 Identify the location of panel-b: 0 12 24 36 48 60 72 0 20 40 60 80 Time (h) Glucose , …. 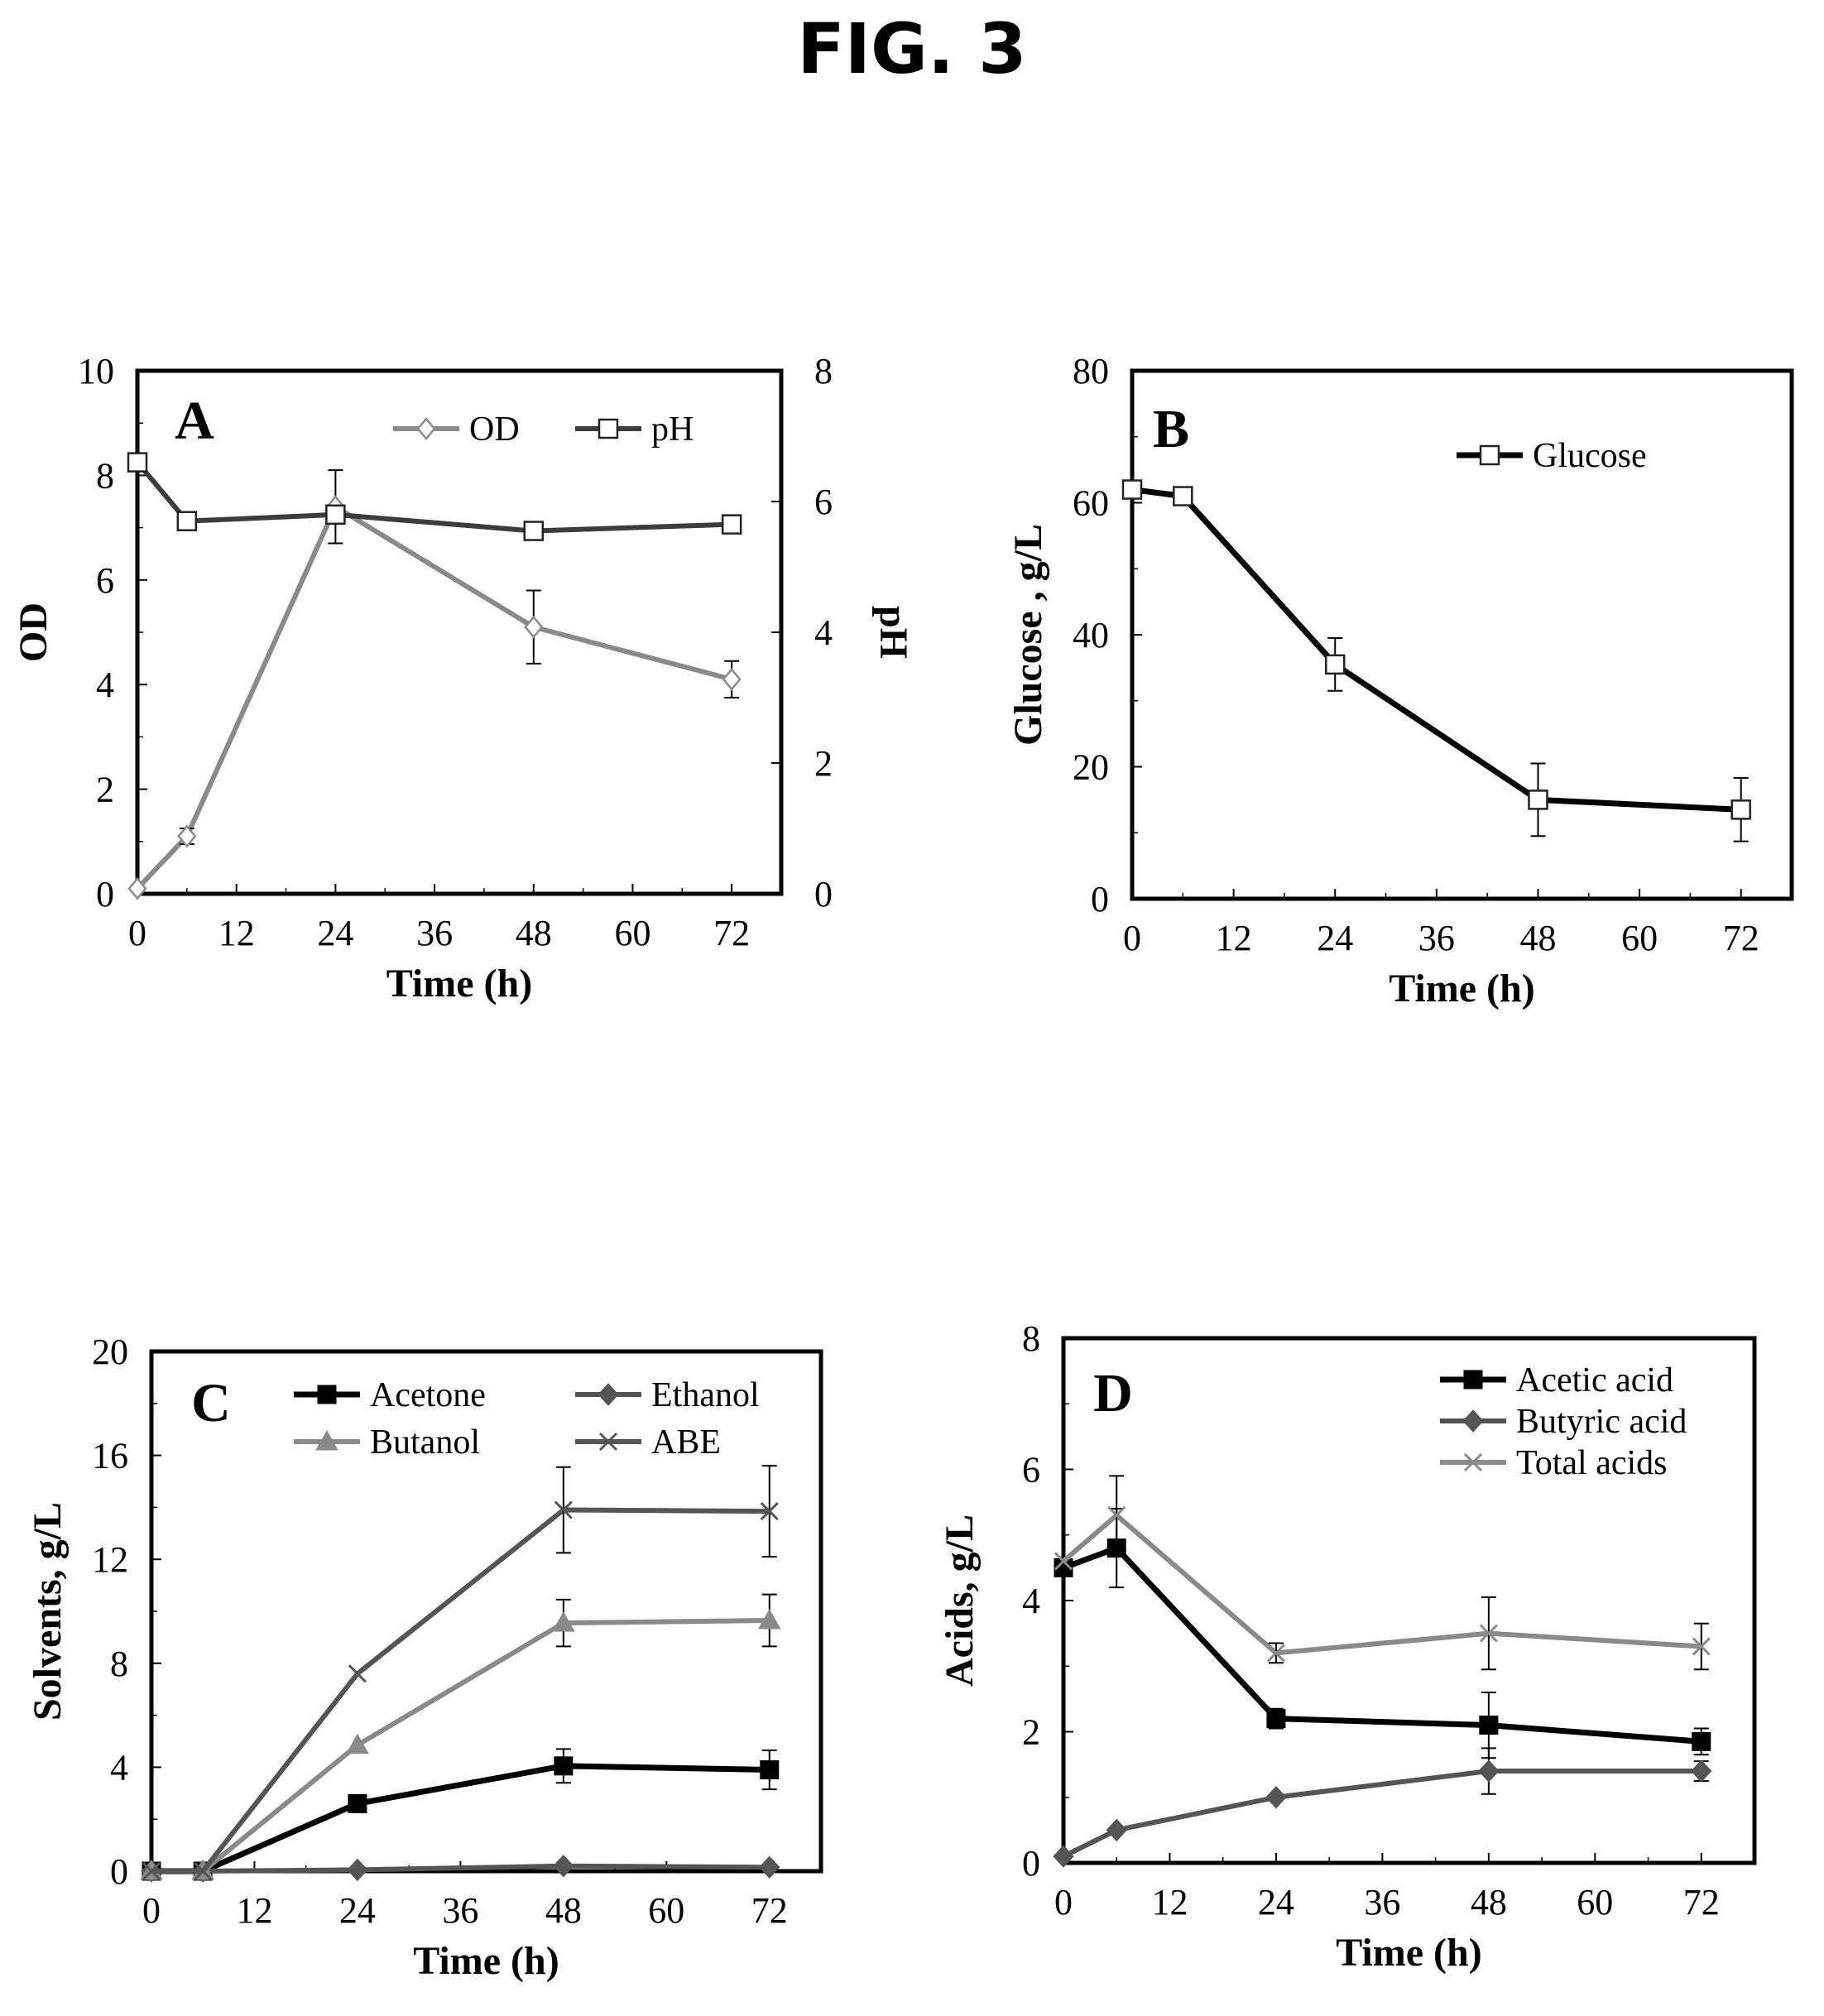
(1400, 680).